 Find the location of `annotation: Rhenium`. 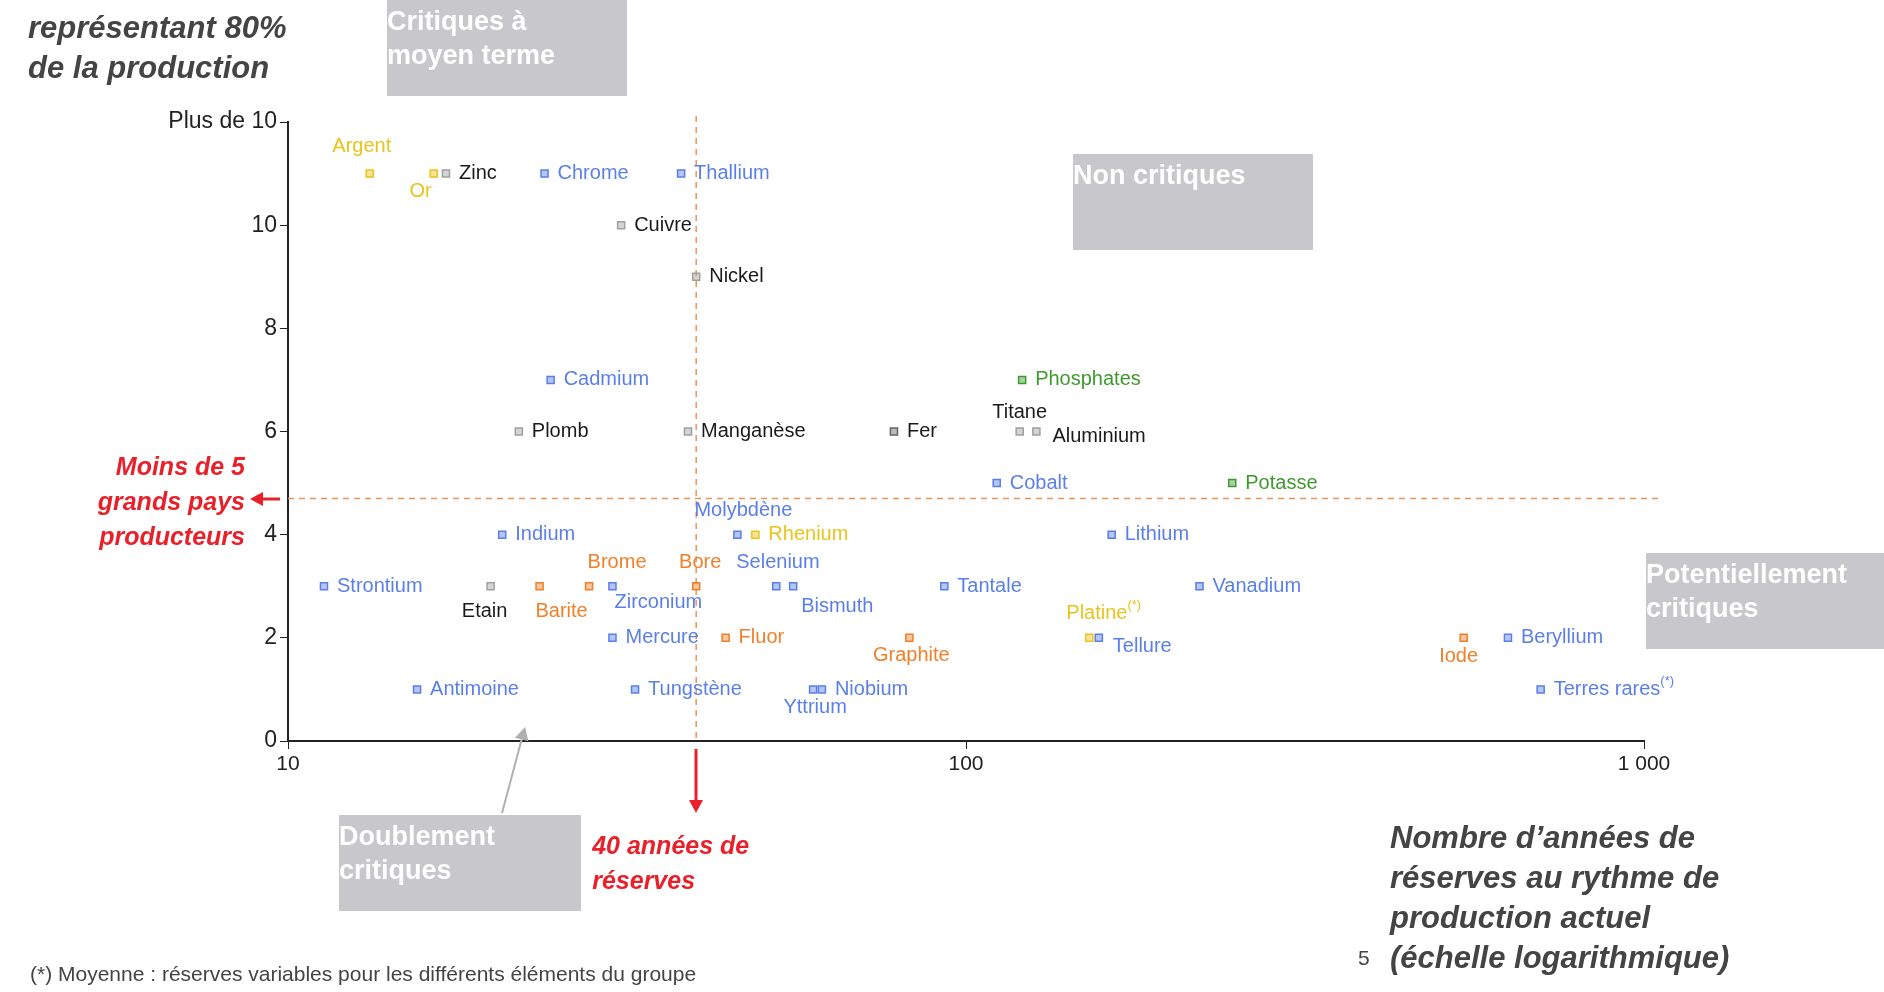

annotation: Rhenium is located at coordinates (808, 533).